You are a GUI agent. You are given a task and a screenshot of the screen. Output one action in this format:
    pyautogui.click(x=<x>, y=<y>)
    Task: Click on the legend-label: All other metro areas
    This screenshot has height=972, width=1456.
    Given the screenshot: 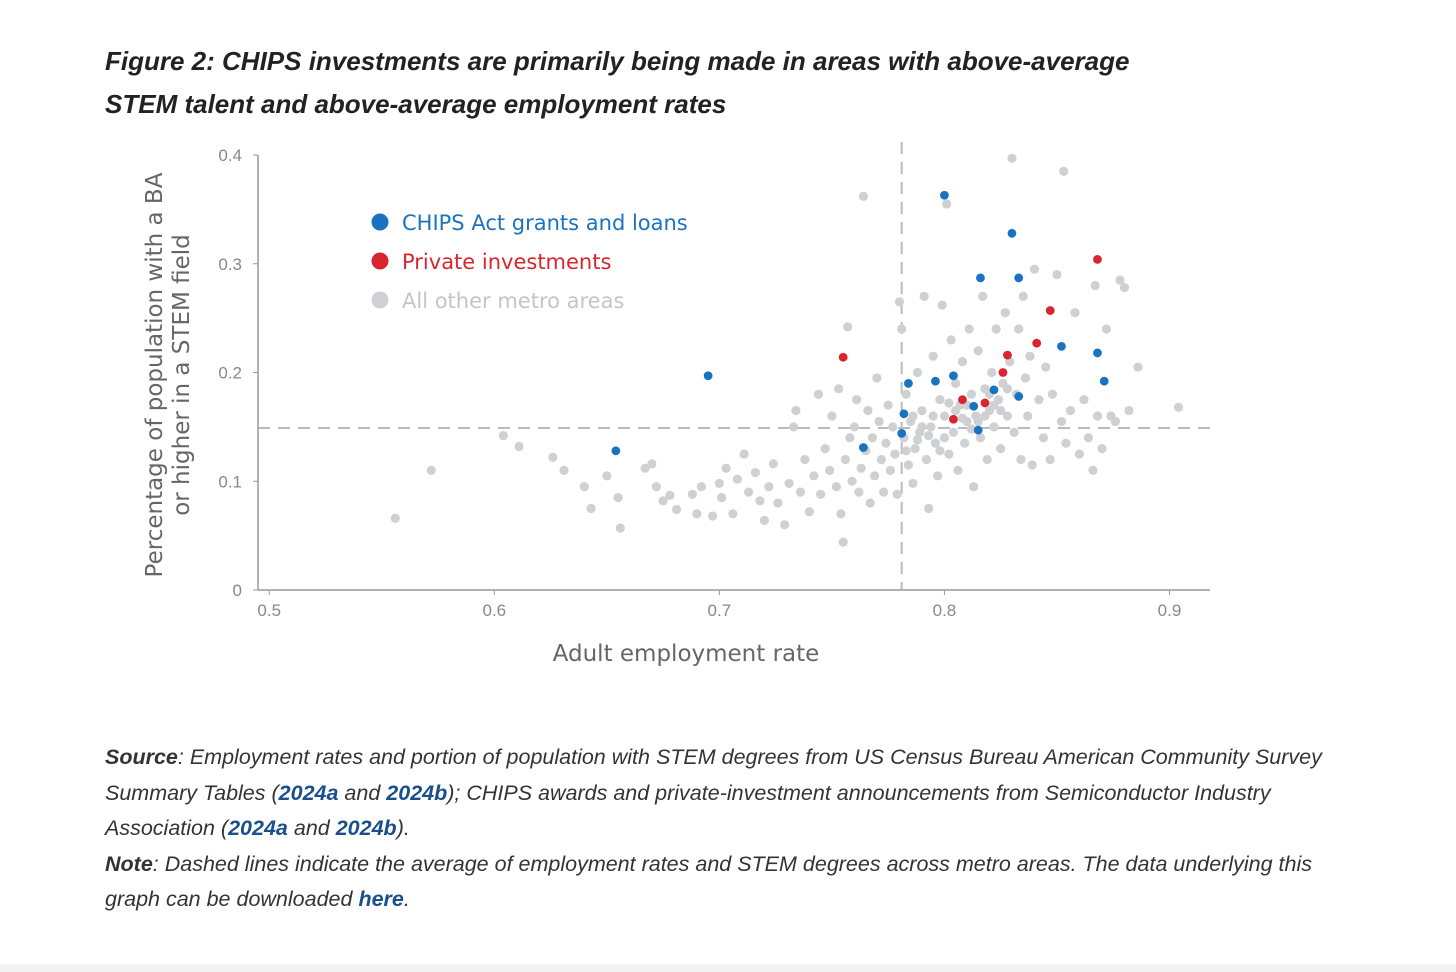 What is the action you would take?
    pyautogui.click(x=513, y=301)
    